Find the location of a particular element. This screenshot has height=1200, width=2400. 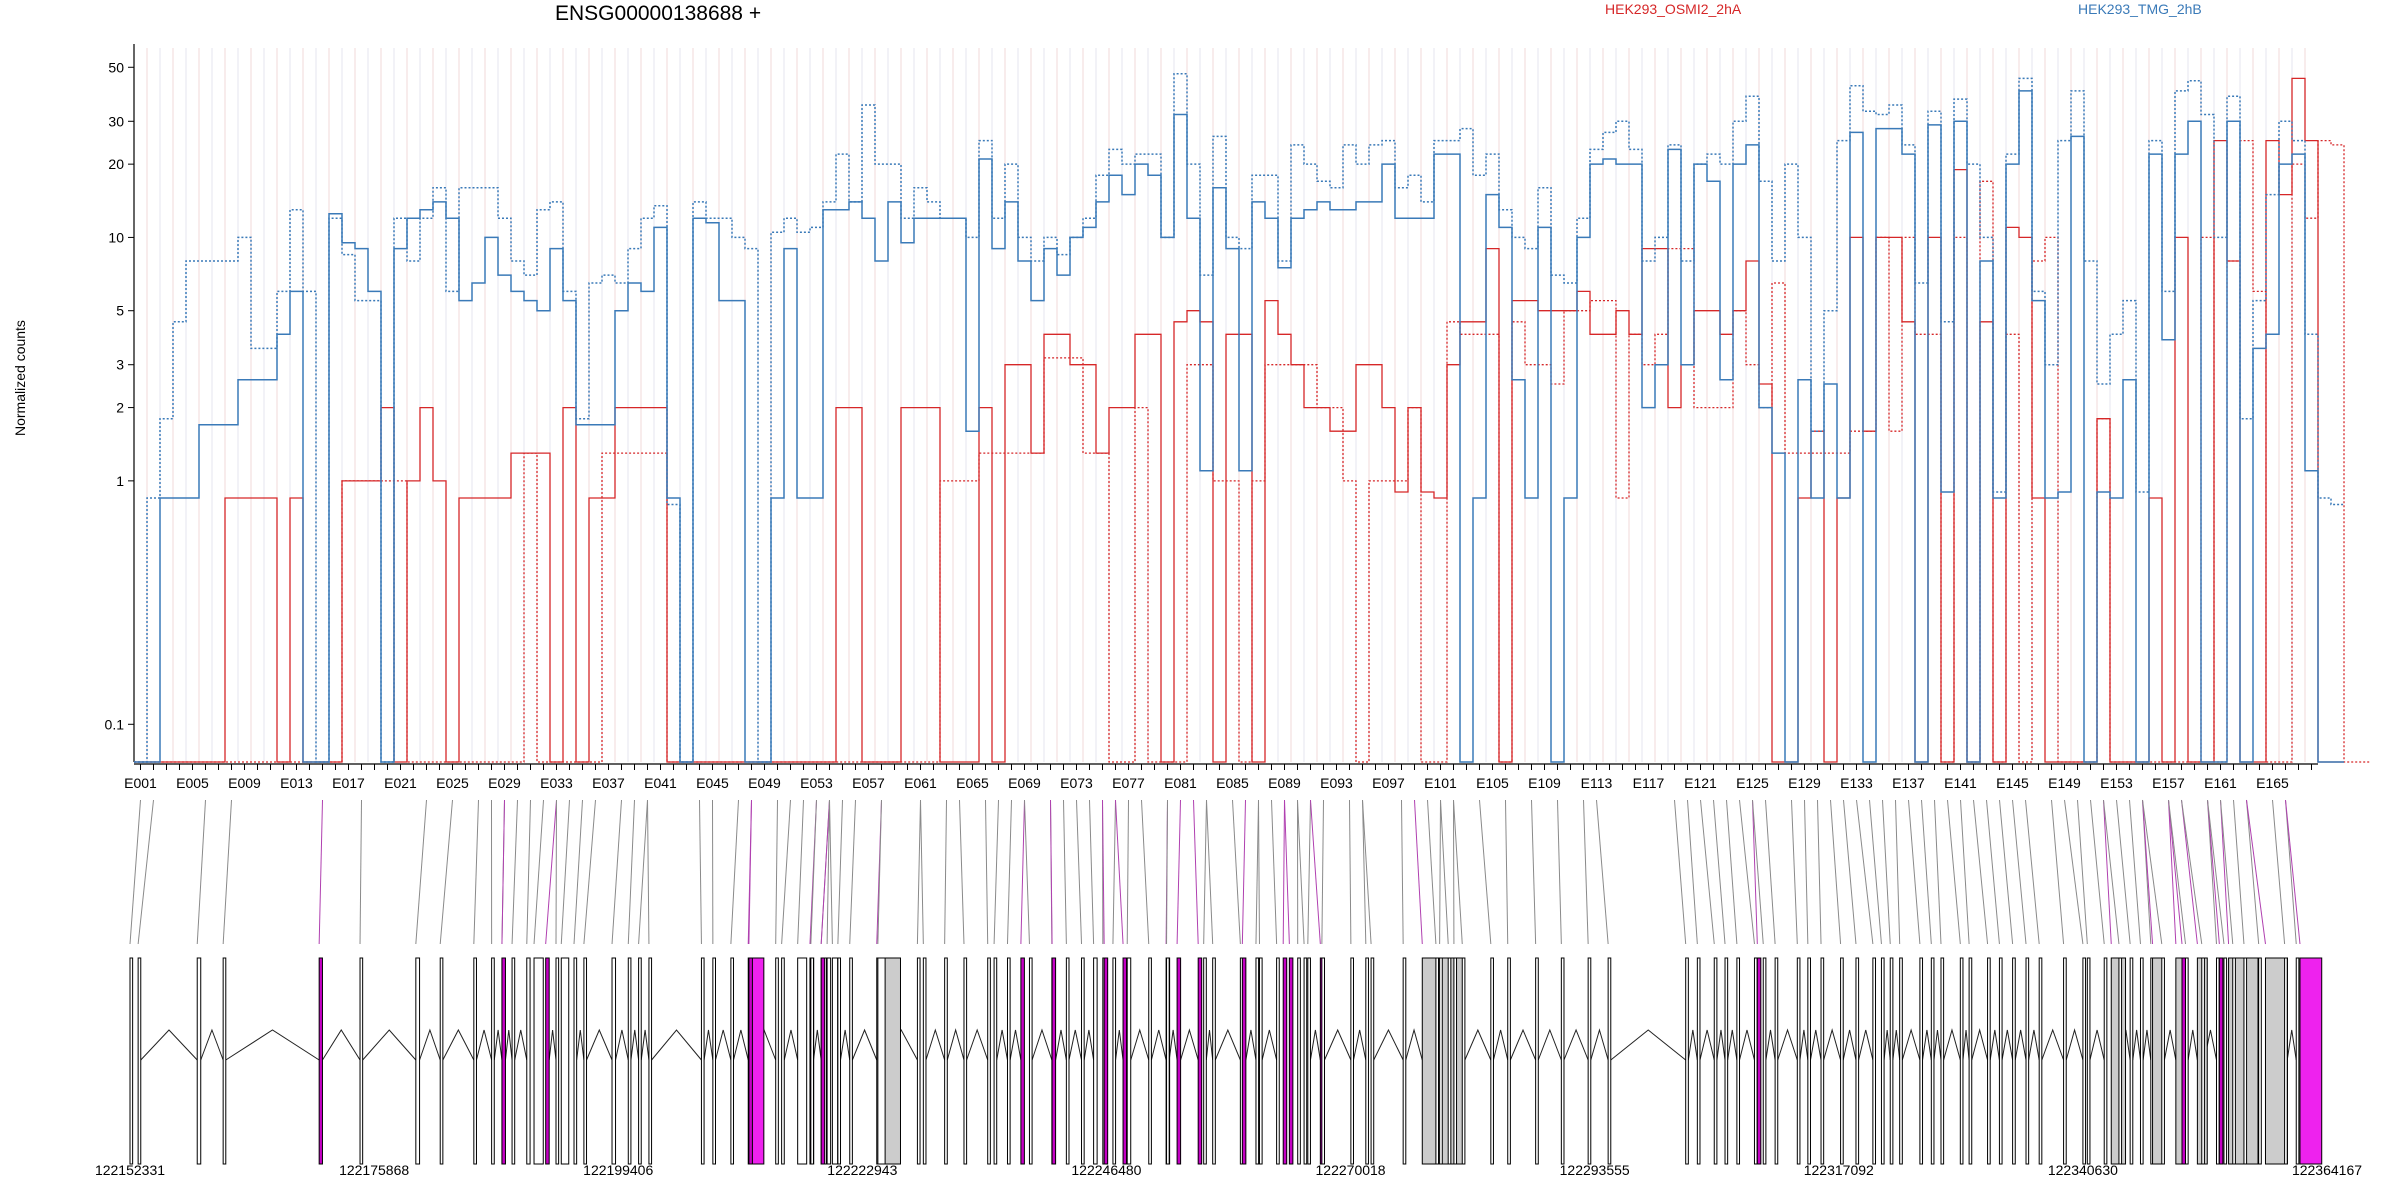

exon-tick-label: E057 is located at coordinates (868, 783).